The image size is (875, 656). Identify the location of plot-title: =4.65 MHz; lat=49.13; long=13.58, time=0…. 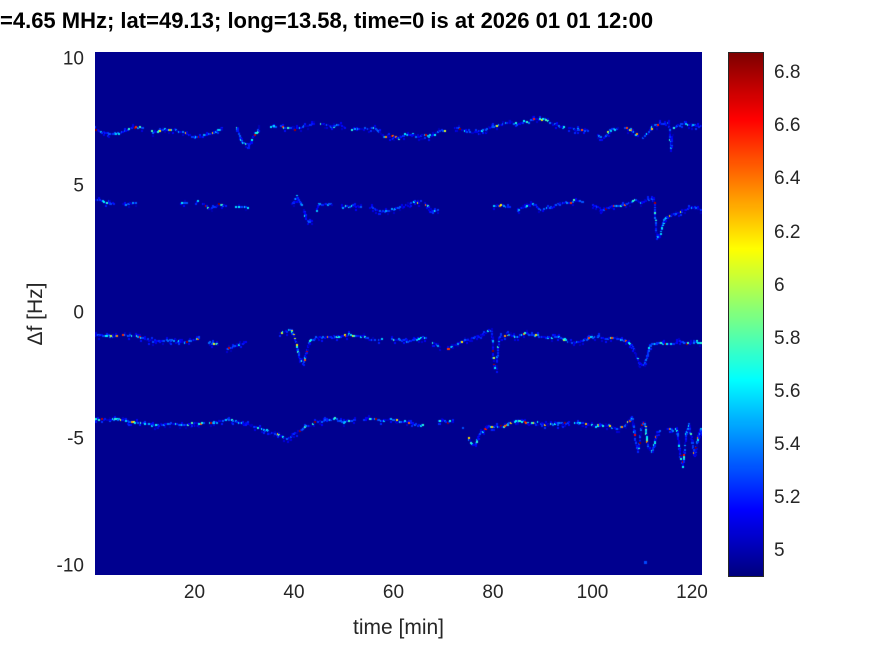
(327, 20).